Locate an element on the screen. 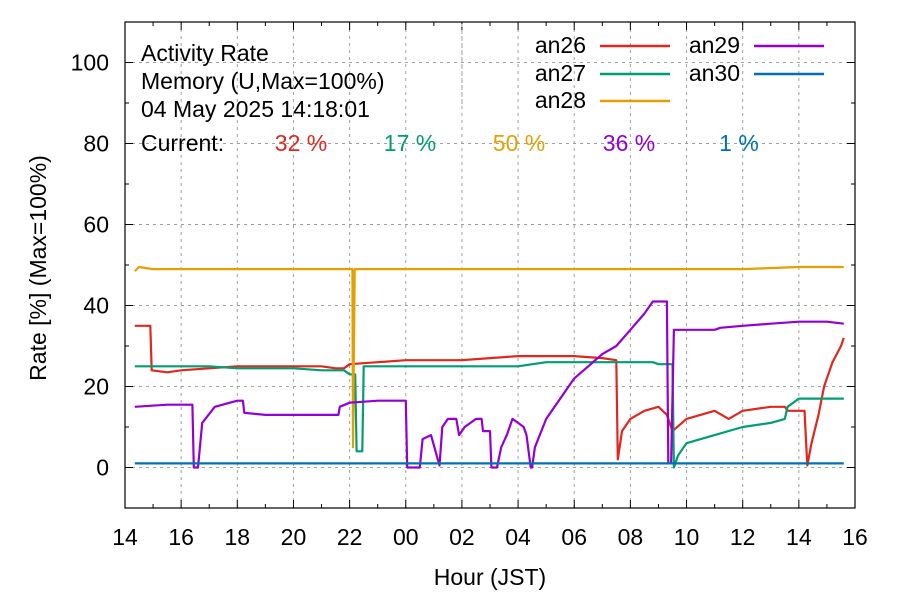 Image resolution: width=900 pixels, height=600 pixels. current-values: 32 % 17 % 50 % 36 % 1 % is located at coordinates (517, 143).